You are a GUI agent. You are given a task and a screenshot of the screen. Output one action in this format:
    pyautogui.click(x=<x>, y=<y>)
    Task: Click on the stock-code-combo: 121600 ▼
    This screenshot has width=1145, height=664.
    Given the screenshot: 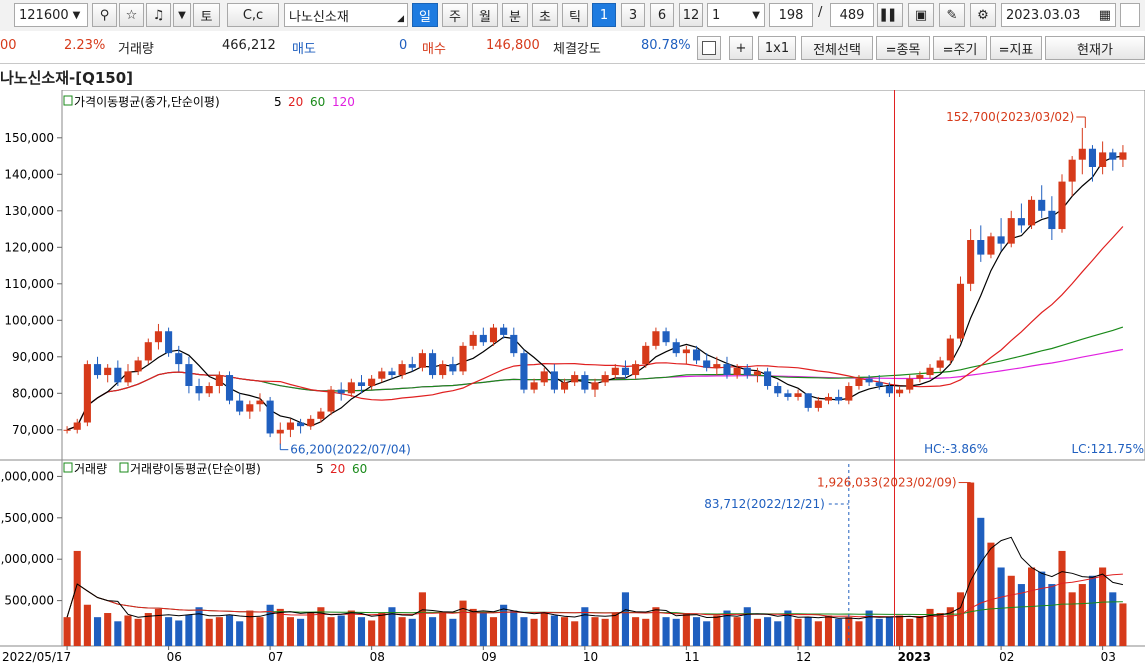 What is the action you would take?
    pyautogui.click(x=51, y=15)
    